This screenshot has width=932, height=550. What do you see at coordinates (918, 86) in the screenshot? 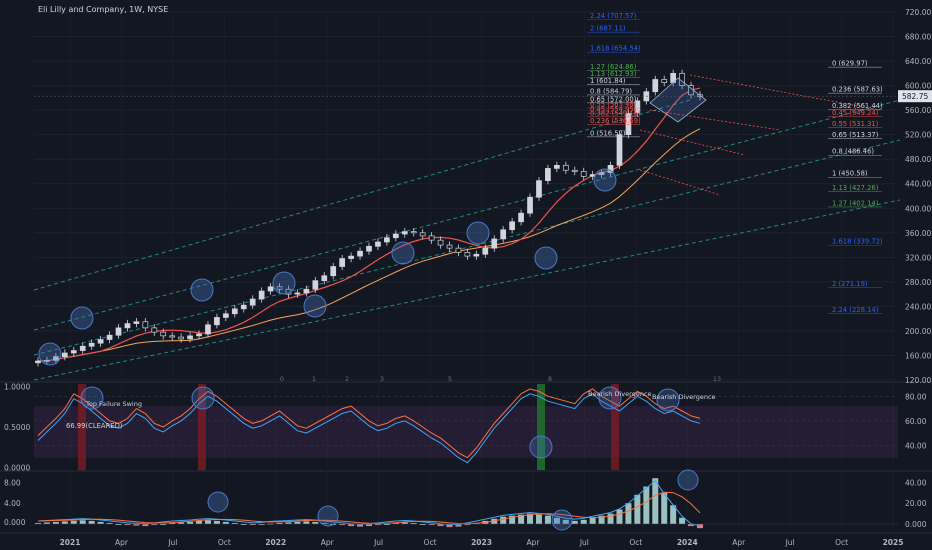
I see `price-tick-label: 600.00` at bounding box center [918, 86].